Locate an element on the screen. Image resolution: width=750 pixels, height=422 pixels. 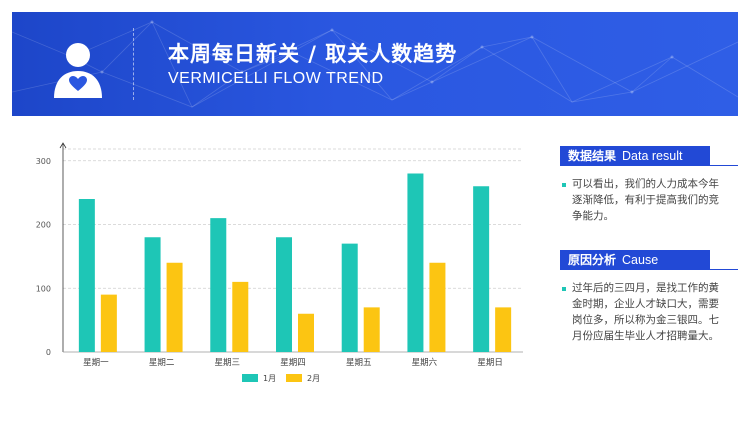
legend-label: 1月 is located at coordinates (269, 378).